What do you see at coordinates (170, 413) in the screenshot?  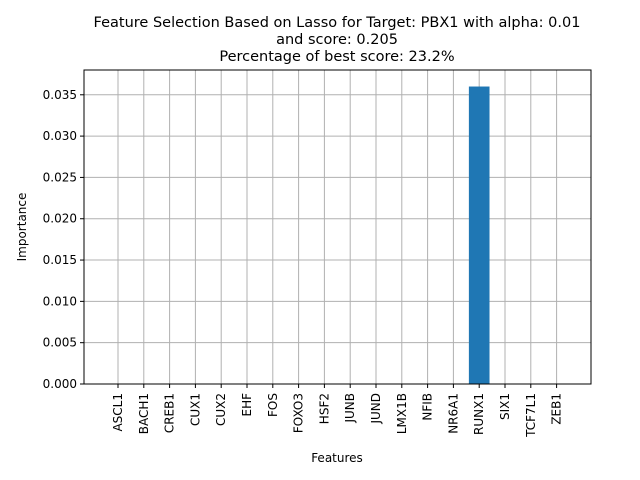 I see `x-tick-label: CREB1` at bounding box center [170, 413].